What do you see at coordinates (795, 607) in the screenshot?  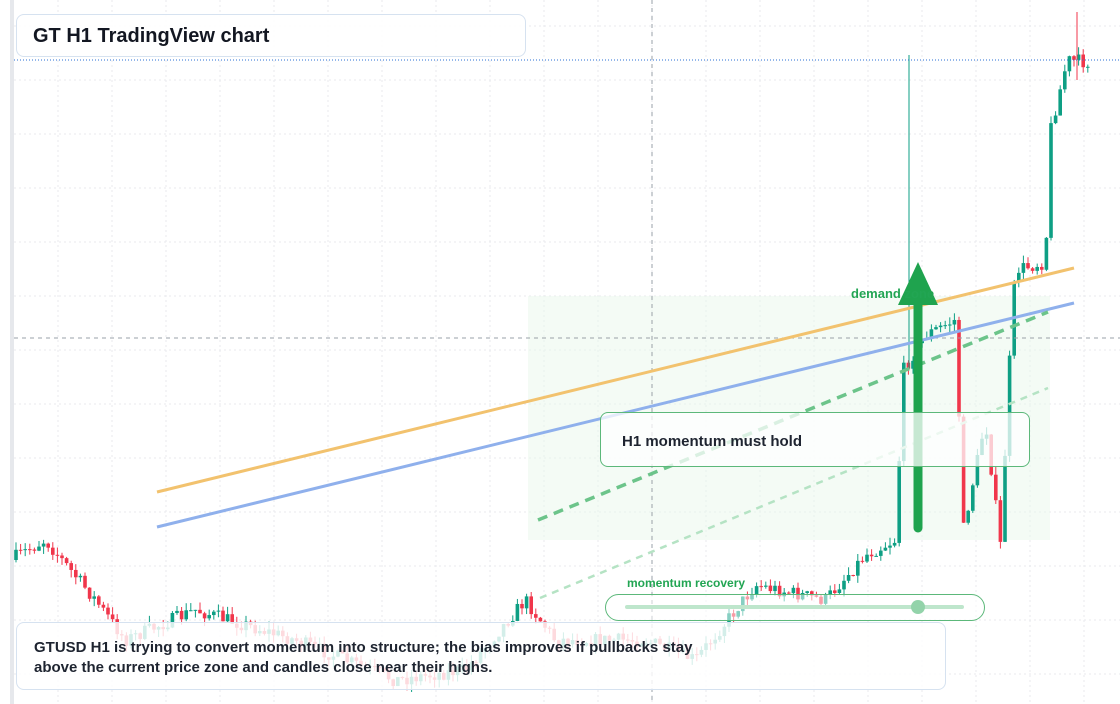 I see `slider-box` at bounding box center [795, 607].